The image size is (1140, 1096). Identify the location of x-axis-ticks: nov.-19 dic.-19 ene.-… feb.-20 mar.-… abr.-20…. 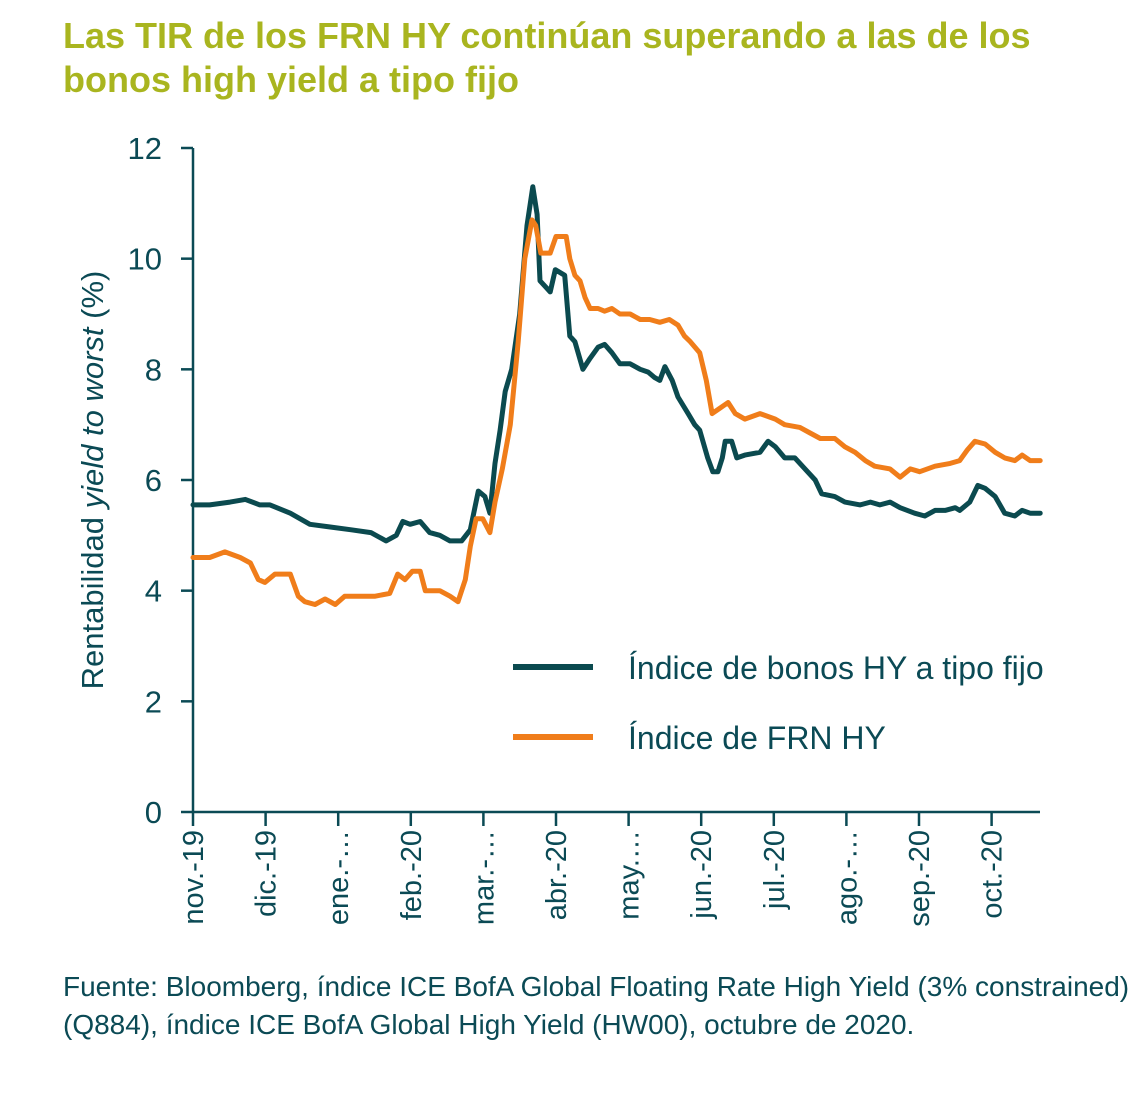
(593, 869).